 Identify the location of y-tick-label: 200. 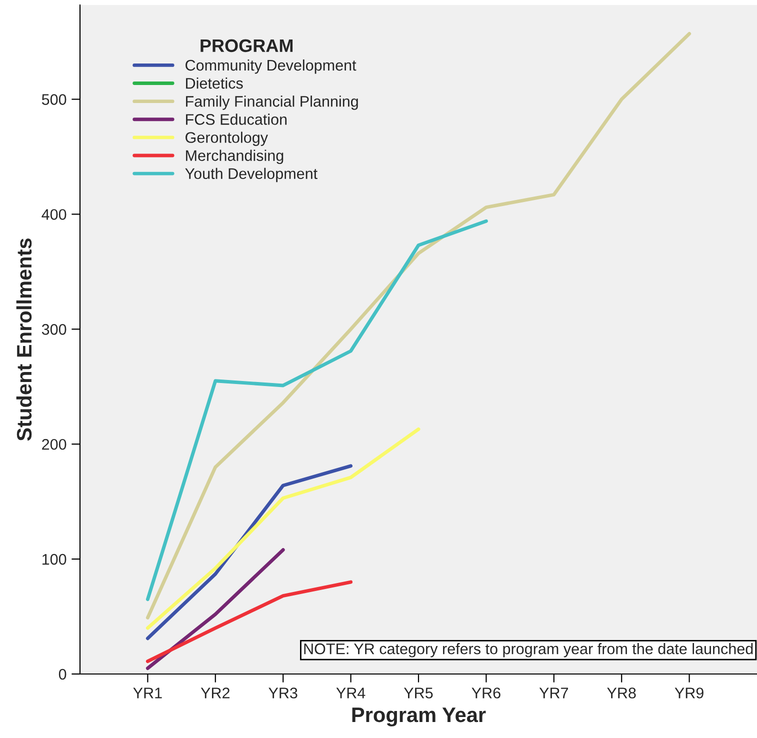
(54, 444).